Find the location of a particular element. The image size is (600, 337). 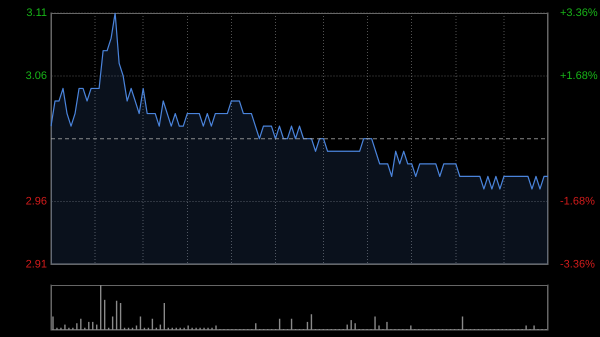

y2-tick-label: +1.68% is located at coordinates (579, 76).